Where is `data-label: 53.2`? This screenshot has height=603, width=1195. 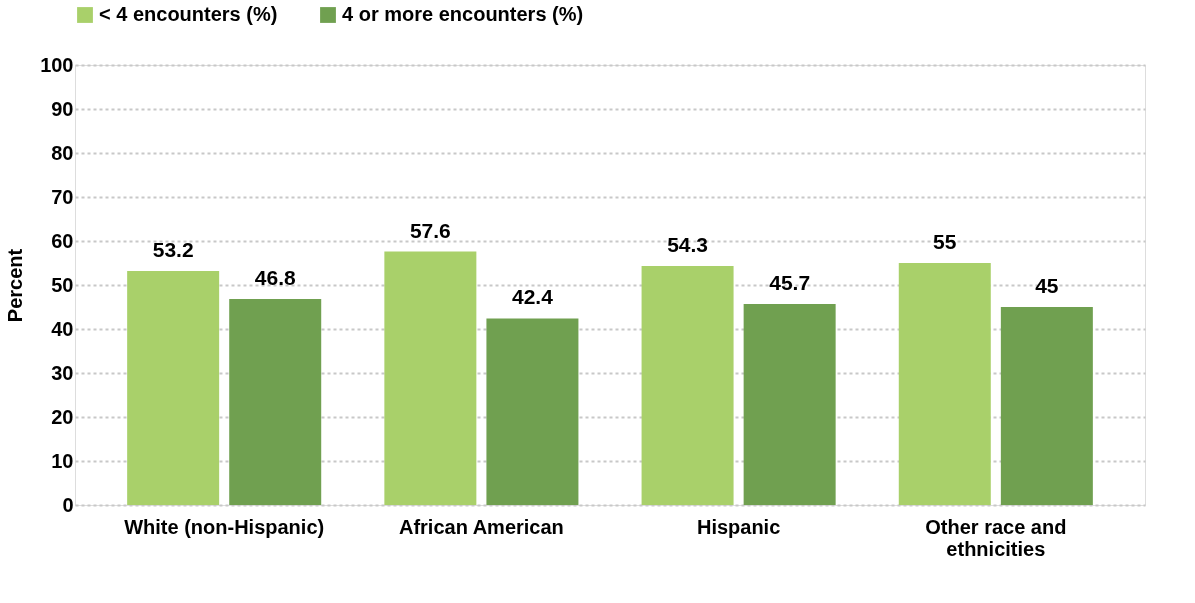 data-label: 53.2 is located at coordinates (173, 249).